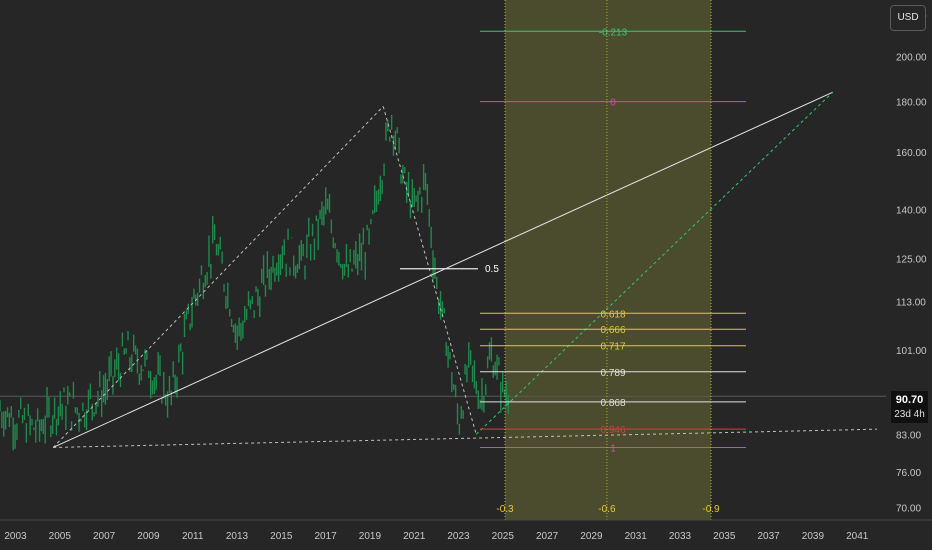  I want to click on x-tick-label: 2035, so click(724, 536).